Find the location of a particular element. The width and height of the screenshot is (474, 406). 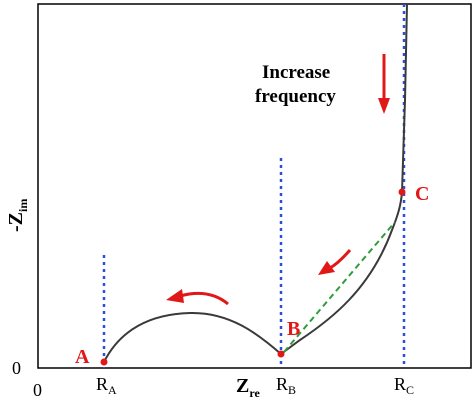

point-b-label: B is located at coordinates (293, 329).